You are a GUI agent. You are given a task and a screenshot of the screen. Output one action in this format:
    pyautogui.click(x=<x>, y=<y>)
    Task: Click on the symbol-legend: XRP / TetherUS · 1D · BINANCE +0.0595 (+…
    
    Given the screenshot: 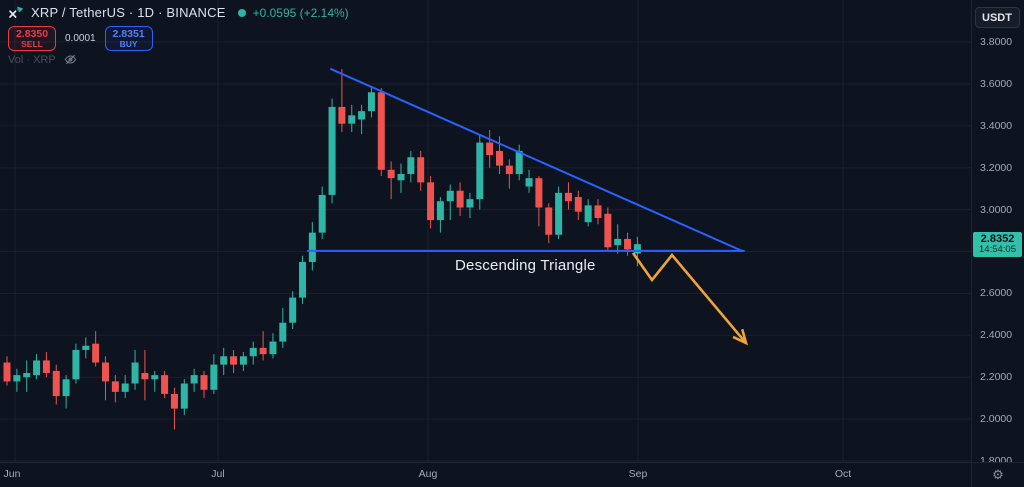 What is the action you would take?
    pyautogui.click(x=178, y=12)
    